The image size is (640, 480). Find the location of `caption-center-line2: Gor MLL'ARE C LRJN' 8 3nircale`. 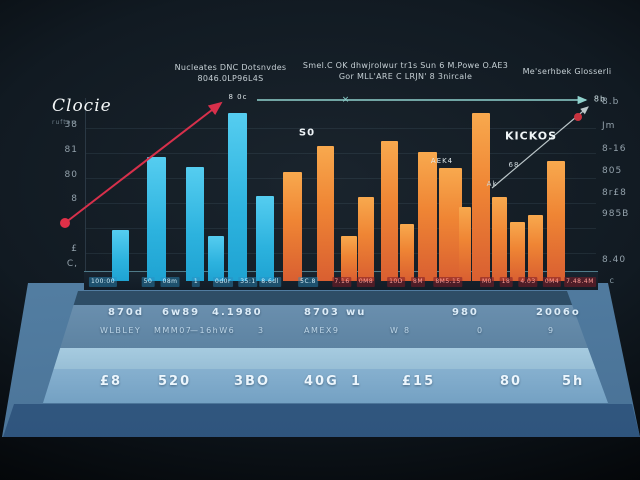

caption-center-line2: Gor MLL'ARE C LRJN' 8 3nircale is located at coordinates (405, 76).